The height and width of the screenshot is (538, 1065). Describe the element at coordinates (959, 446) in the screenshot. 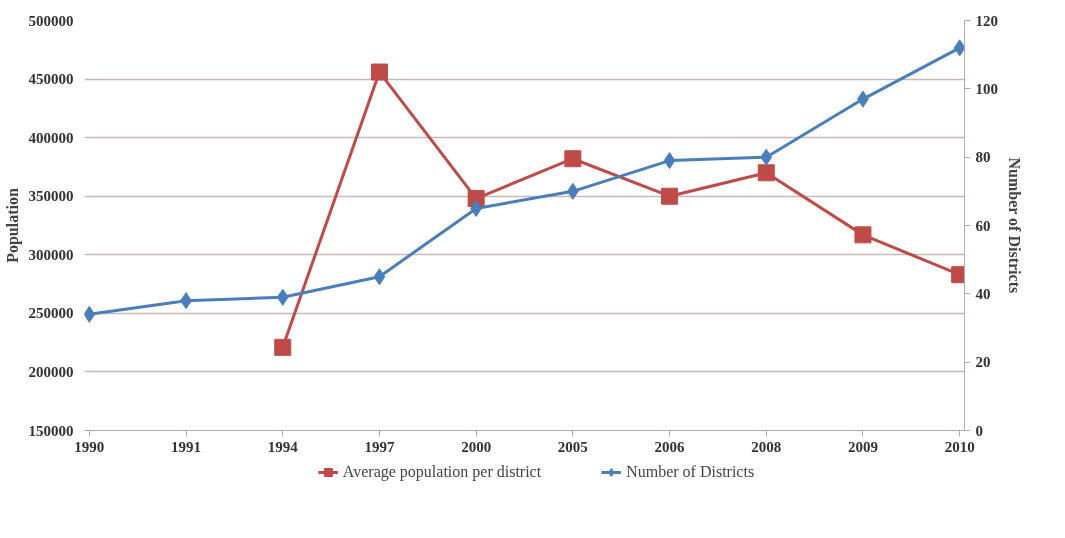

I see `x-tick-label: 2010` at that location.